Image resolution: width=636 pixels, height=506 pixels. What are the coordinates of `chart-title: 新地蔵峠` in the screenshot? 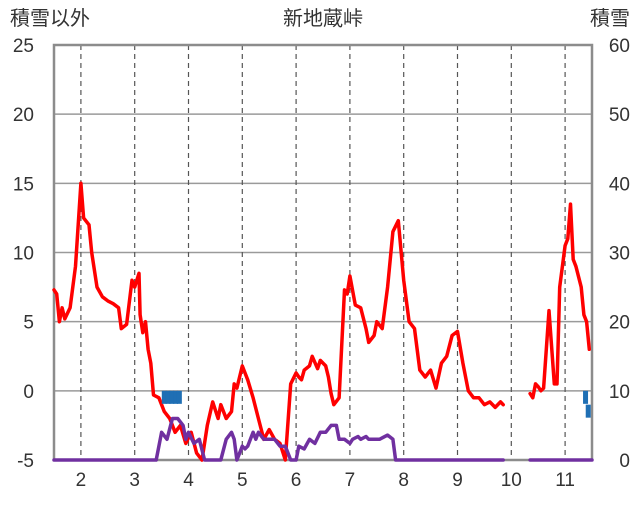 It's located at (323, 18).